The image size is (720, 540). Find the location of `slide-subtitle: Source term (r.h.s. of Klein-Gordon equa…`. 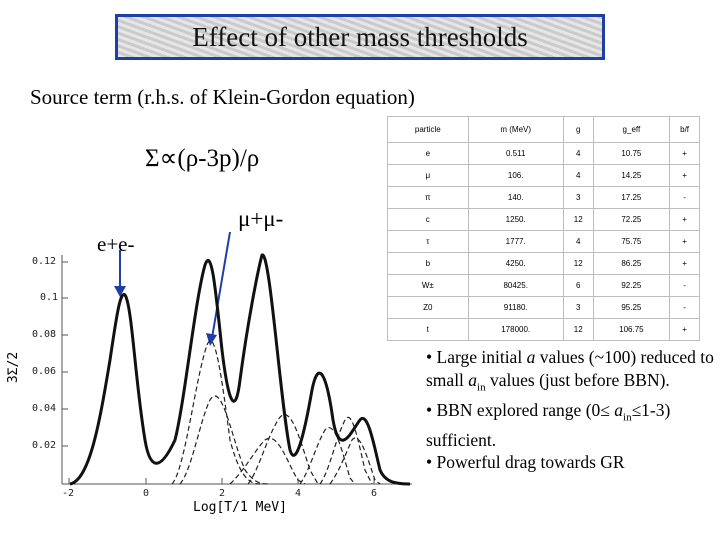

slide-subtitle: Source term (r.h.s. of Klein-Gordon equa… is located at coordinates (222, 97).